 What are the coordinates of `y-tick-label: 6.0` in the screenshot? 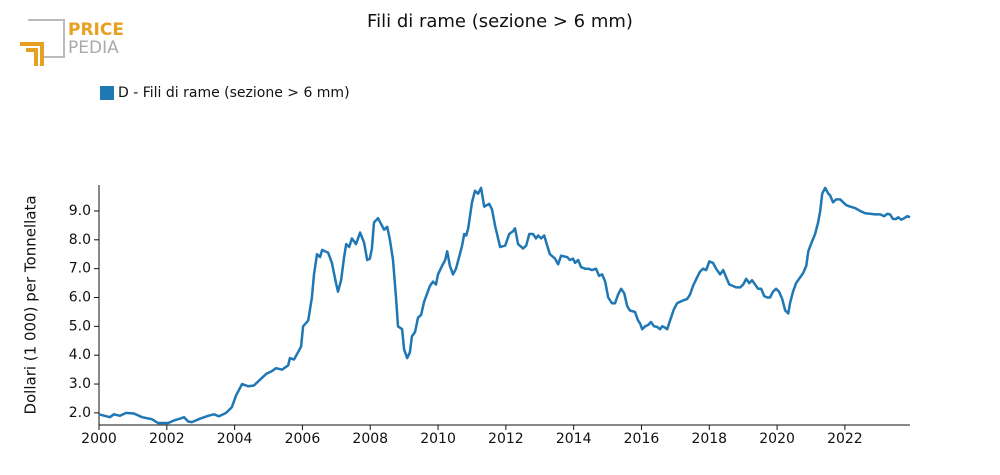 It's located at (80, 298).